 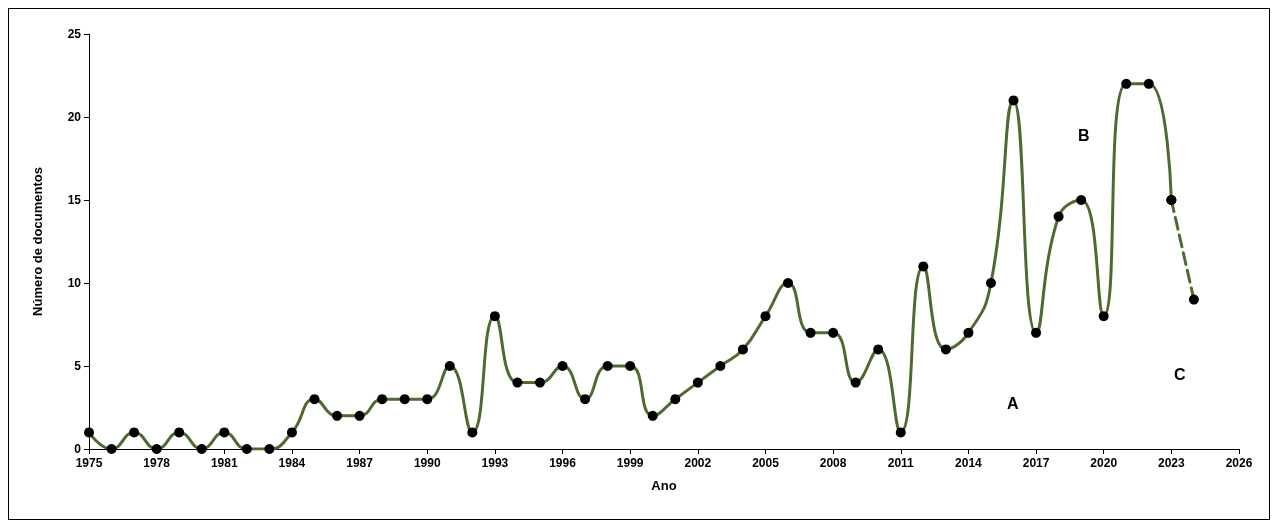 What do you see at coordinates (292, 463) in the screenshot?
I see `x-tick-label: 1984` at bounding box center [292, 463].